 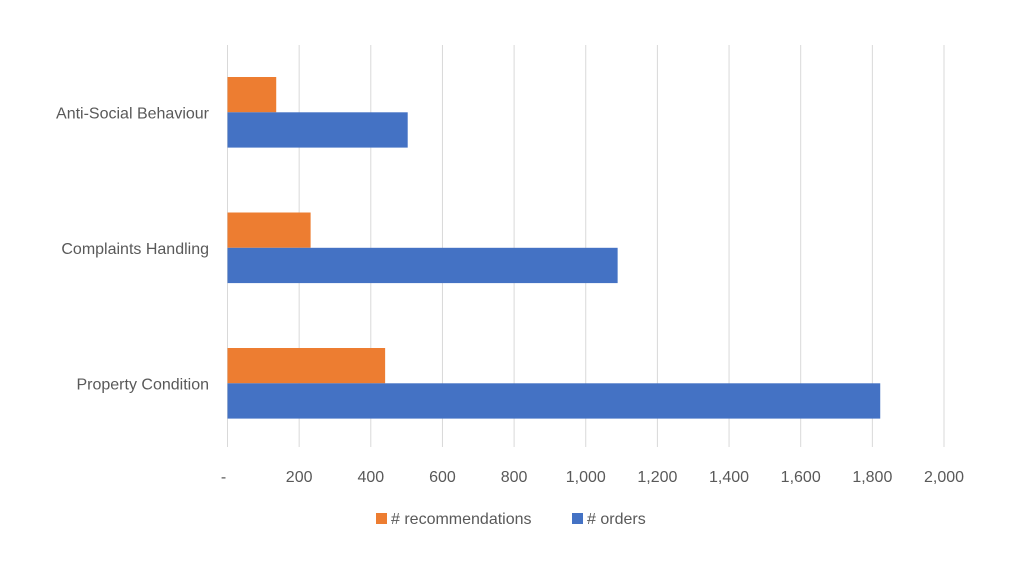 I want to click on category-label: Property Condition, so click(x=142, y=384).